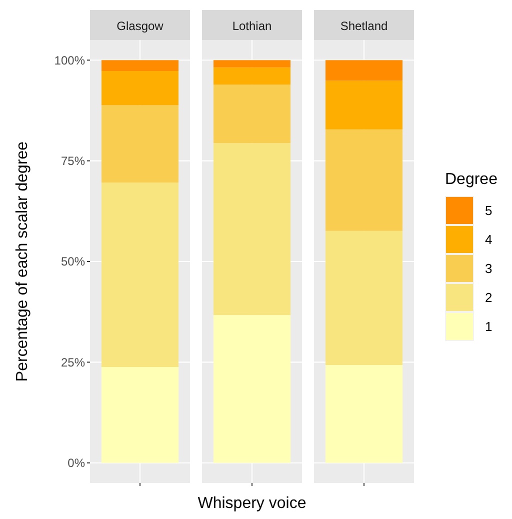  Describe the element at coordinates (488, 210) in the screenshot. I see `legend-label: 5` at that location.